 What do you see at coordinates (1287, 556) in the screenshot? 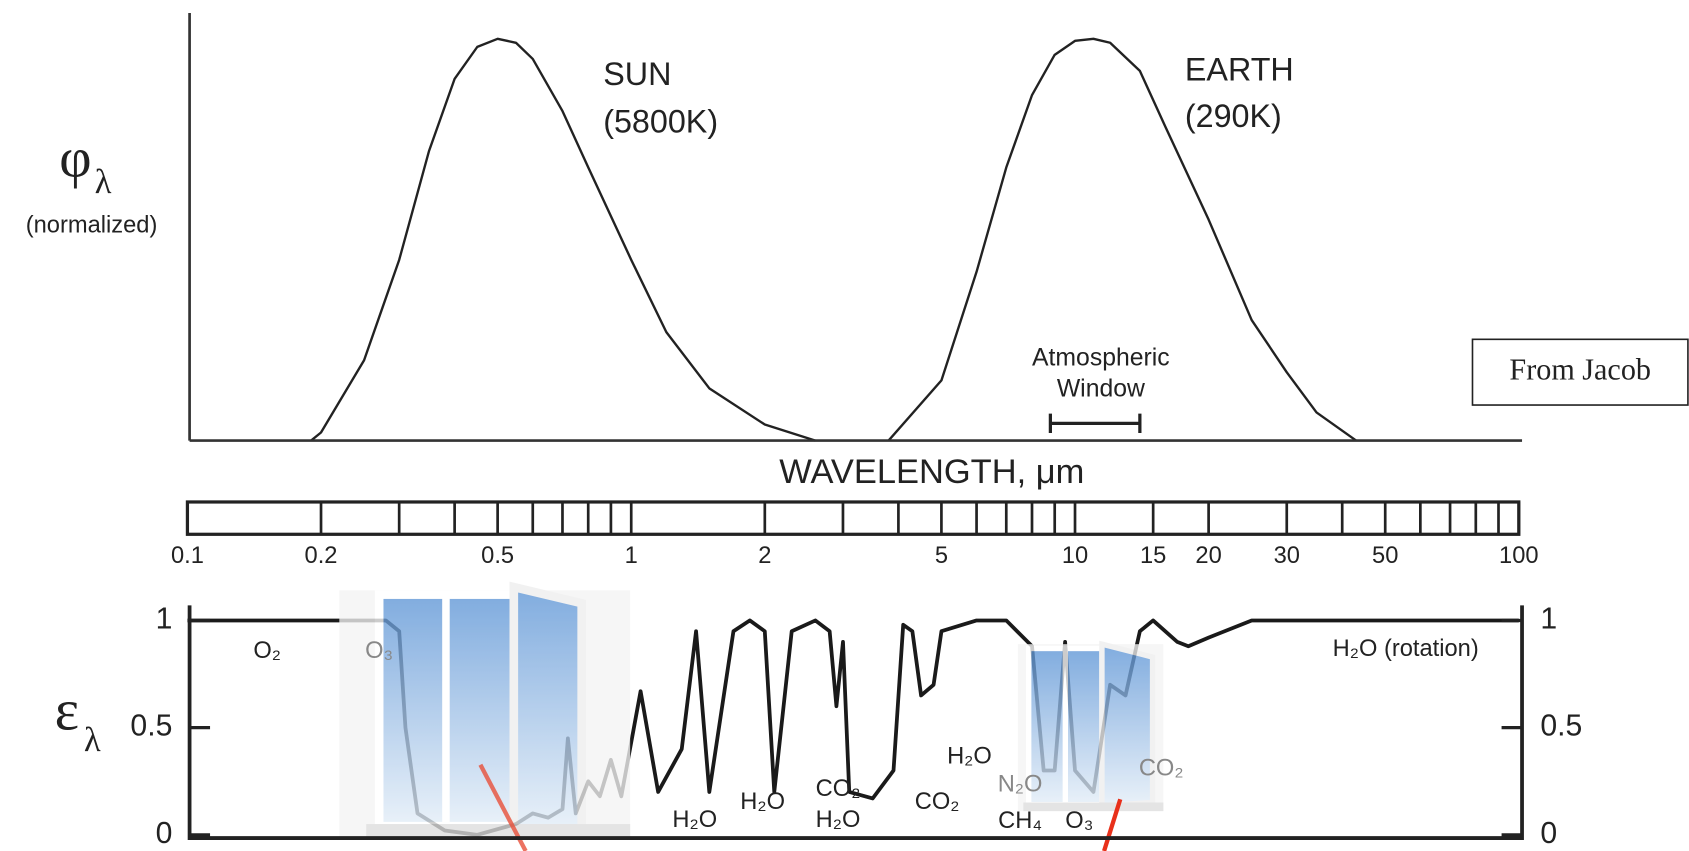
I see `x-tick-label: 30` at bounding box center [1287, 556].